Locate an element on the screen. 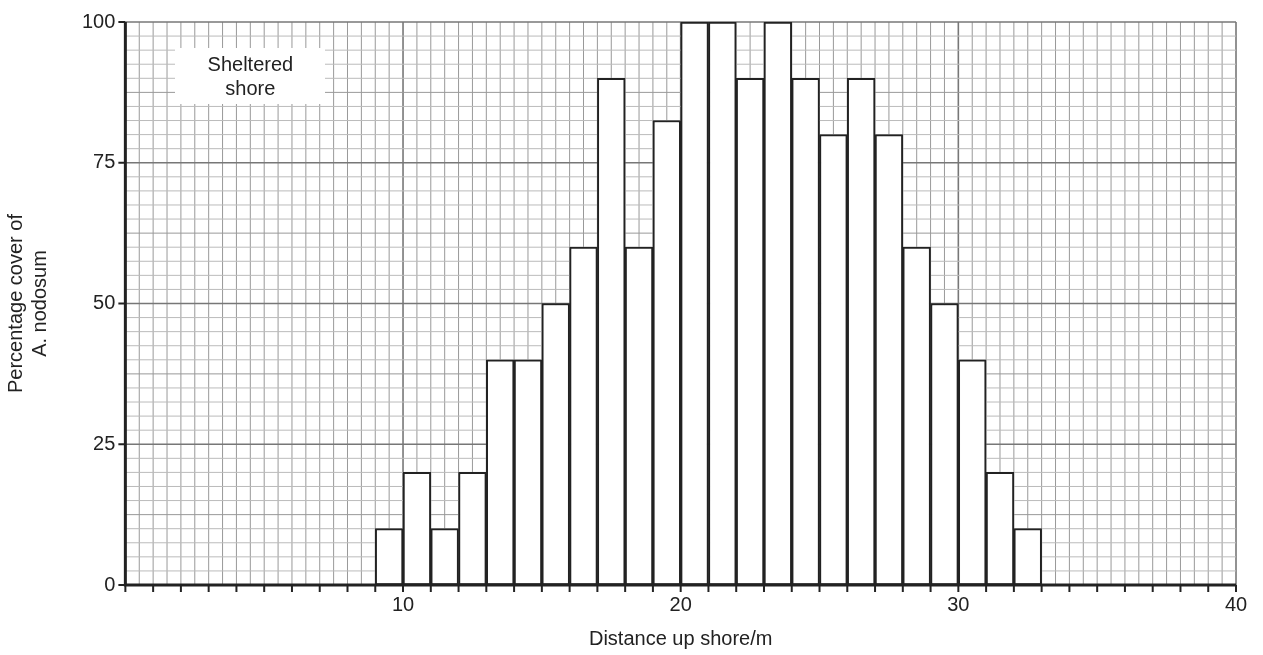 This screenshot has width=1263, height=655. y-tick-label: 50 is located at coordinates (104, 302).